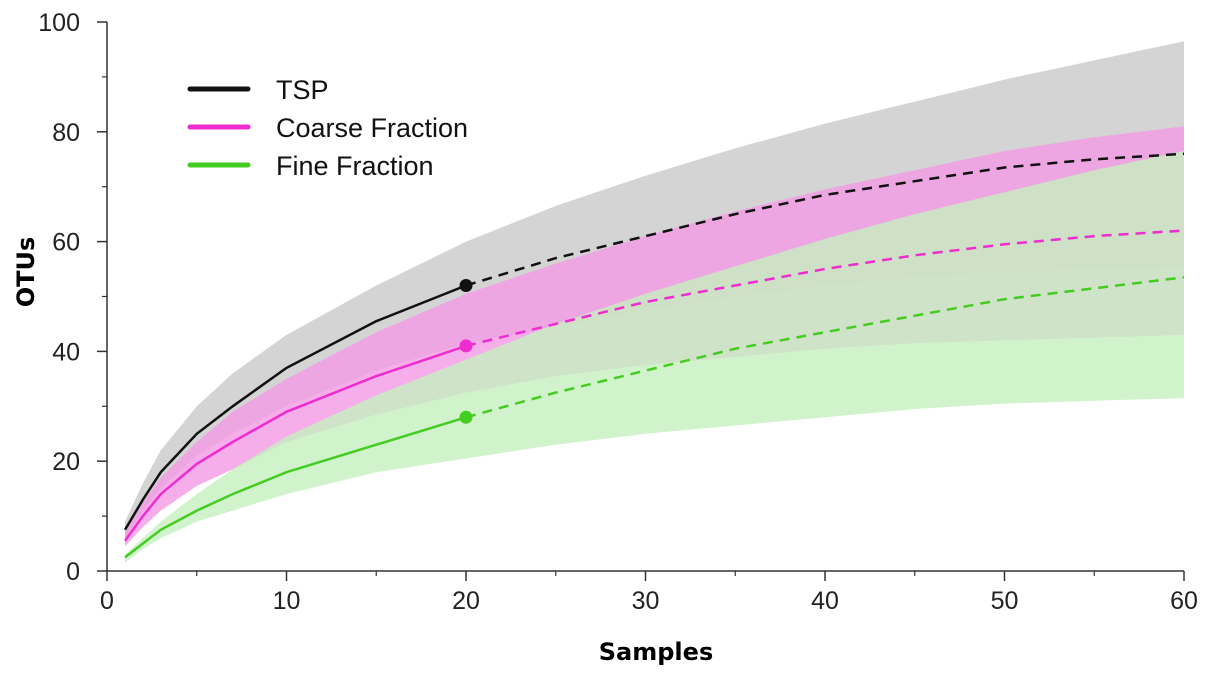  I want to click on legend: TSP Coarse Fraction Fine Fraction, so click(327, 128).